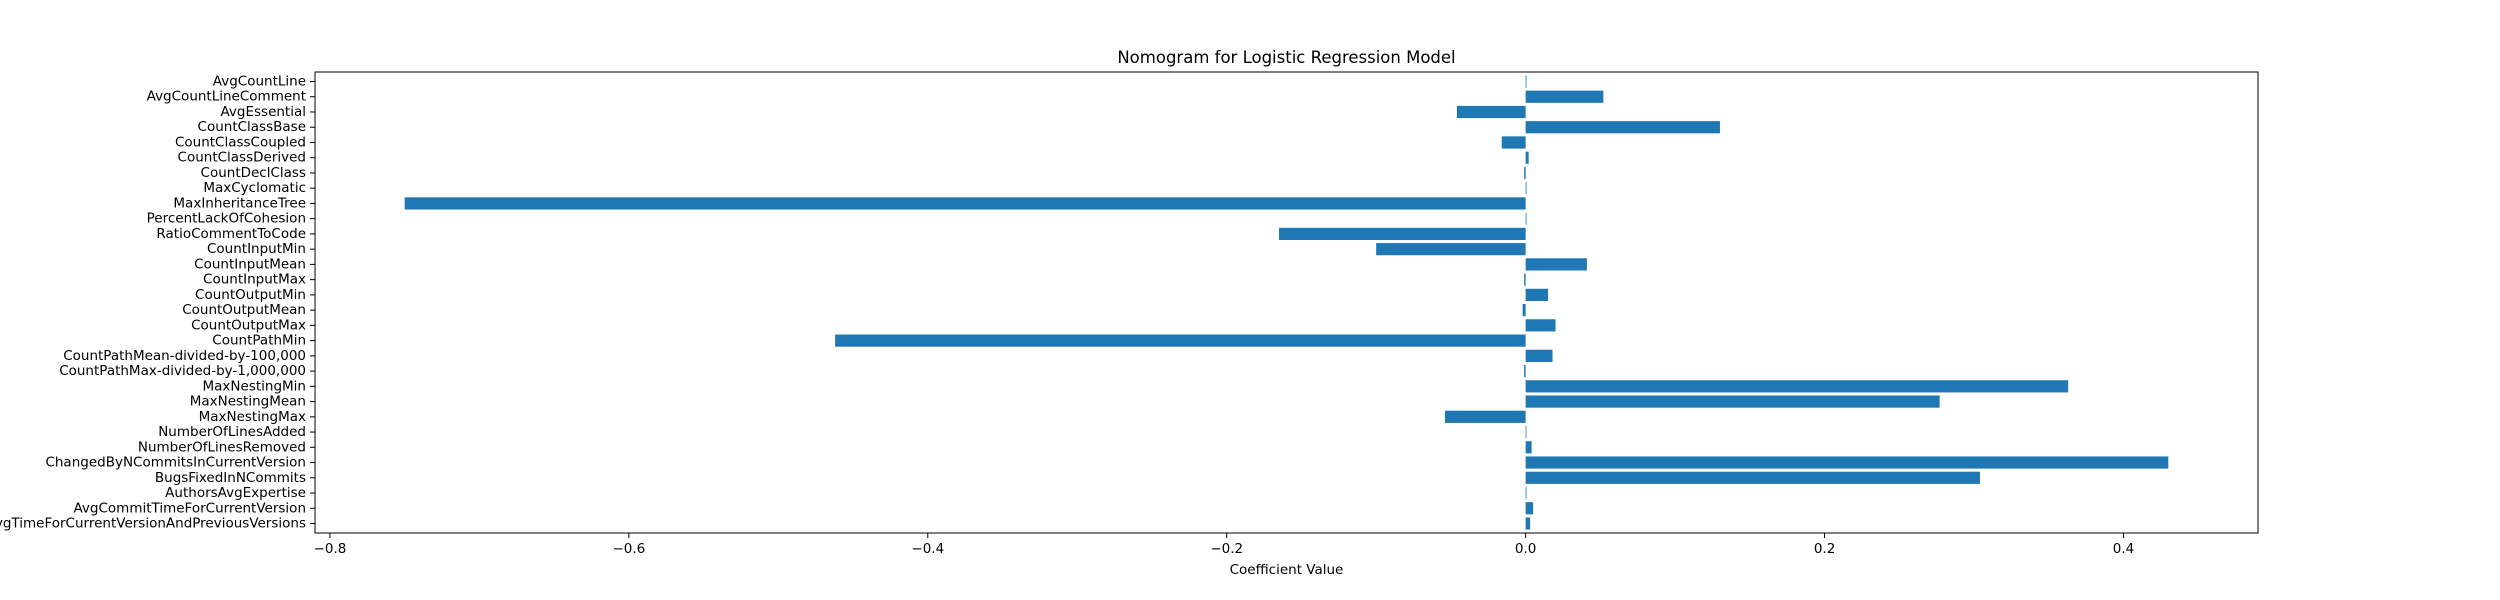  Describe the element at coordinates (1797, 386) in the screenshot. I see `bar-MaxNestingMin` at that location.